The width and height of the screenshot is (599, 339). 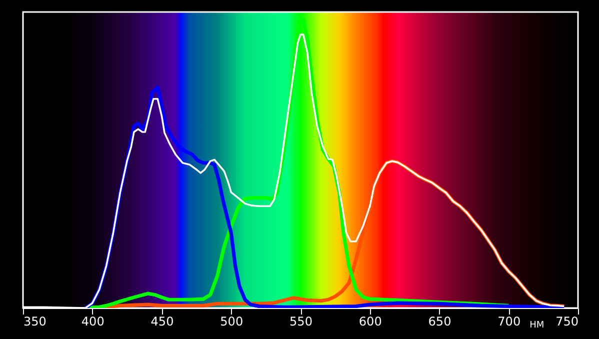 I want to click on x-tick-label: 700, so click(x=509, y=321).